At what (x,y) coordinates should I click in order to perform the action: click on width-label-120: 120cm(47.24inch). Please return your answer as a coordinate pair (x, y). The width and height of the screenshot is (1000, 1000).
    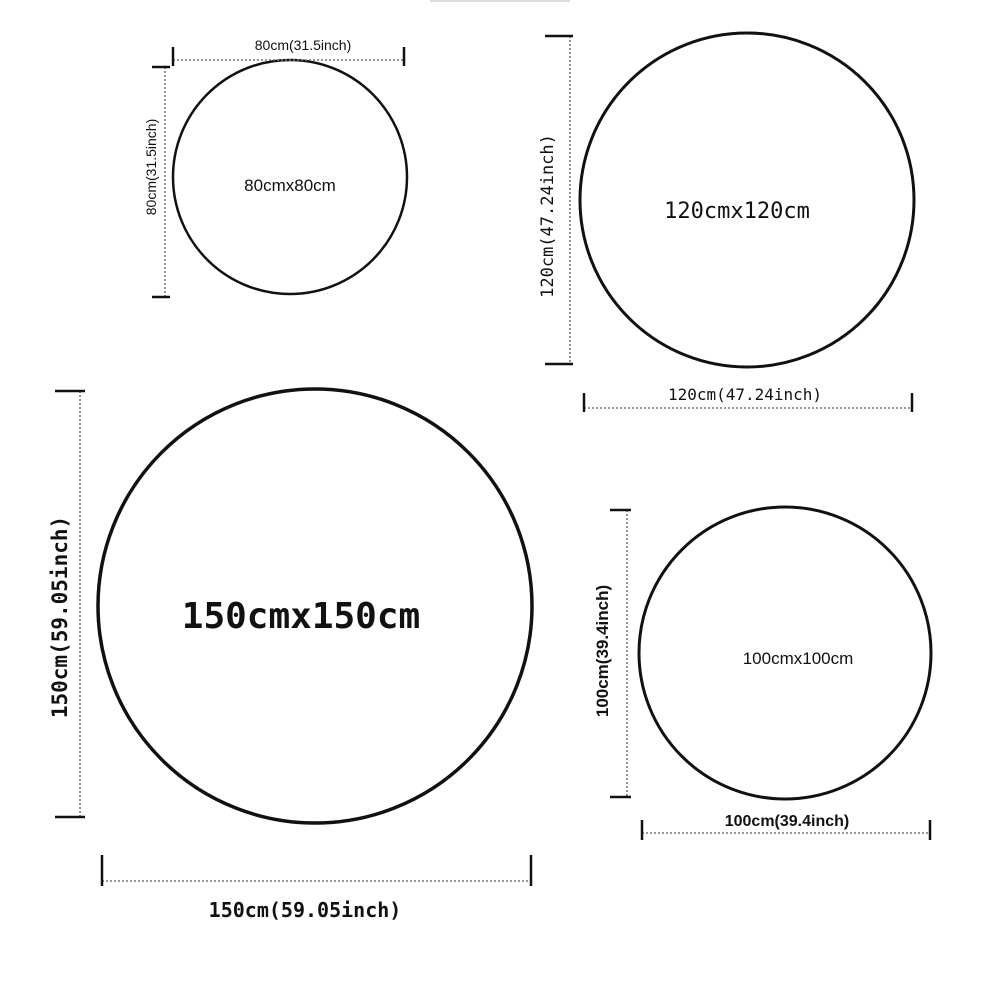
    Looking at the image, I should click on (745, 394).